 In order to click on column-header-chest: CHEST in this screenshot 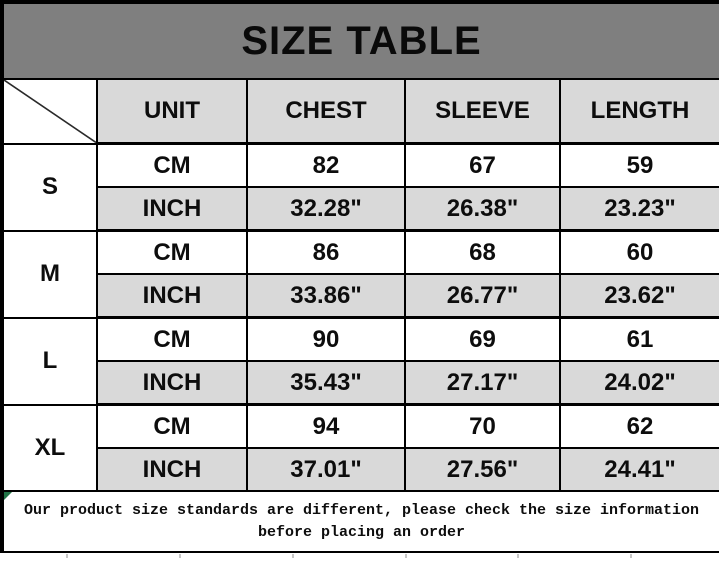, I will do `click(326, 111)`.